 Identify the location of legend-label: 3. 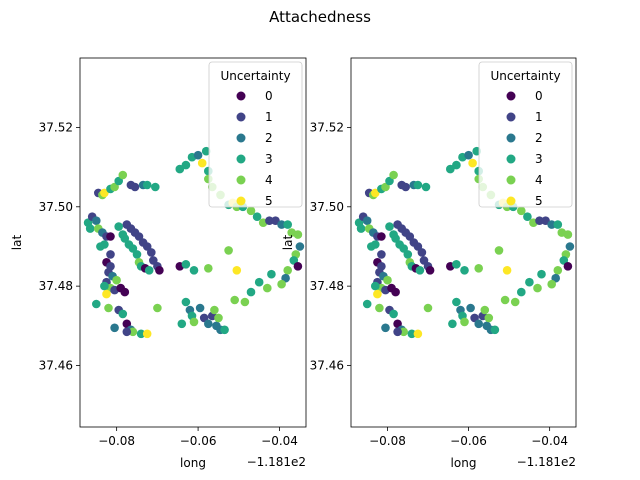
(539, 159).